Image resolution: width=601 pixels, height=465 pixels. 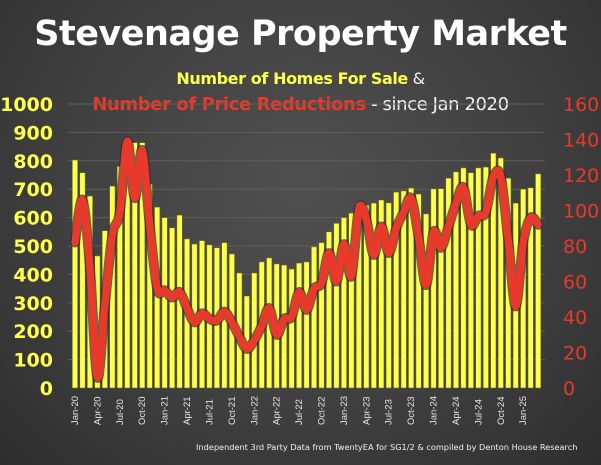 I want to click on x-tick-label: Jul-23, so click(x=389, y=412).